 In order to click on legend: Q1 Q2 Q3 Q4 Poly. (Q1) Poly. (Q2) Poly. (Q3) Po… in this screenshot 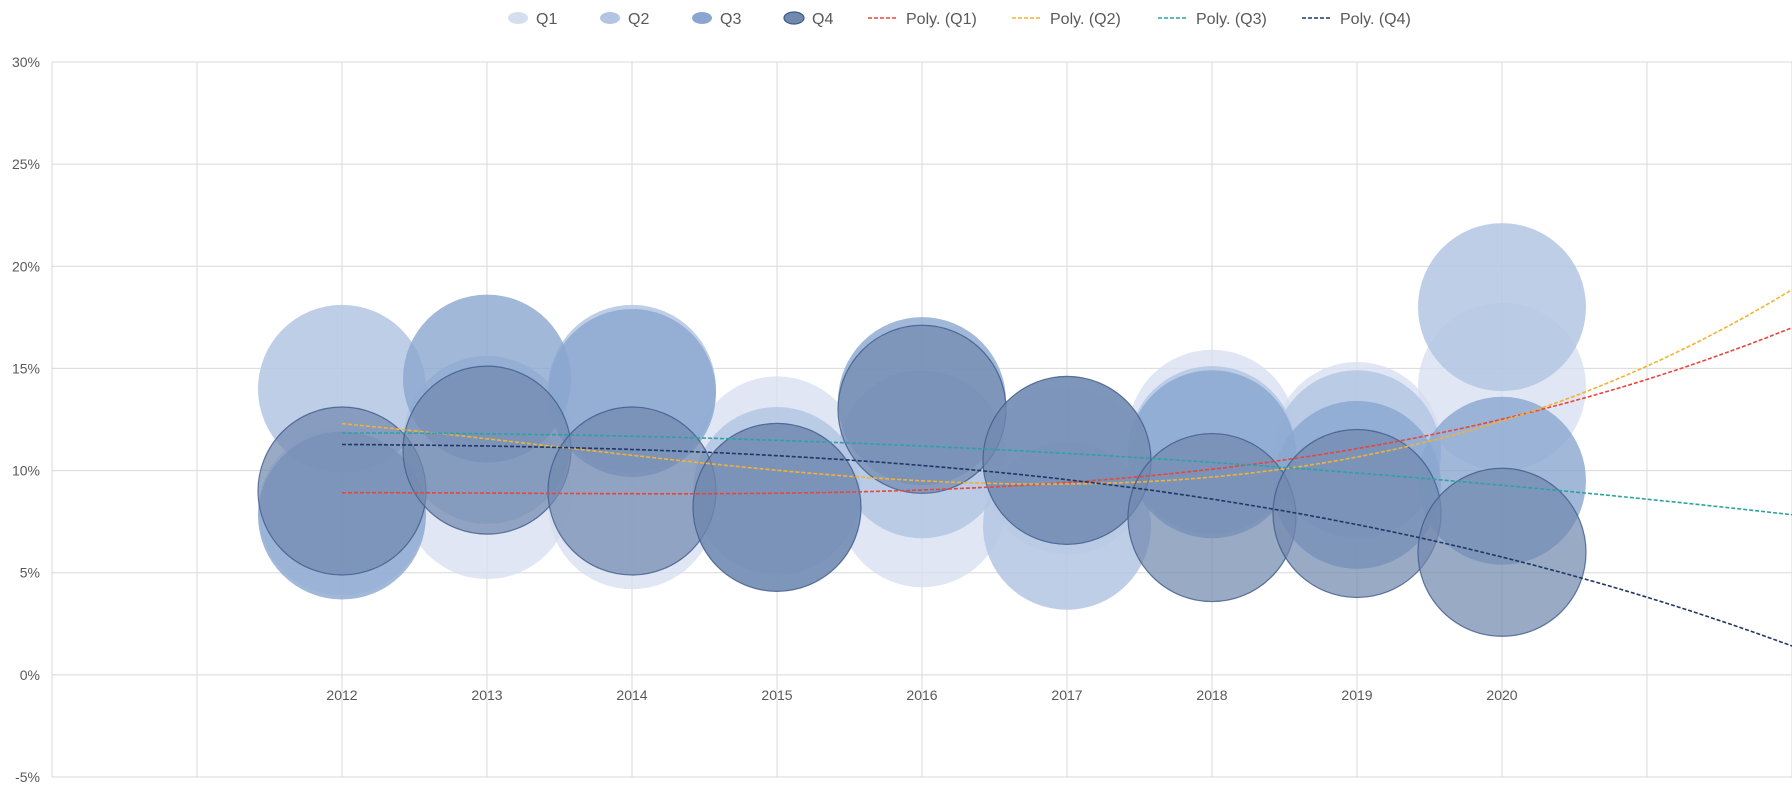, I will do `click(959, 19)`.